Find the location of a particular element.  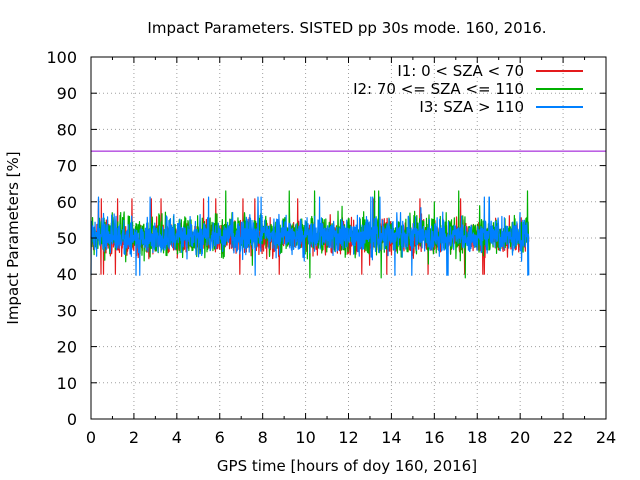

x-tick-label: 2 is located at coordinates (134, 437).